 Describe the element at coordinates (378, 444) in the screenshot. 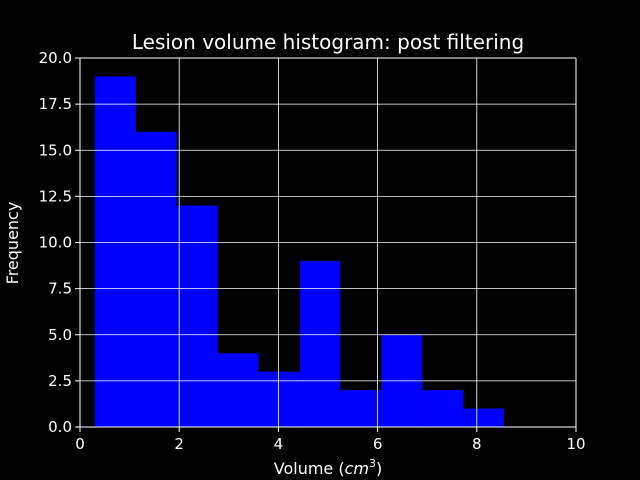

I see `x-tick-label: 6` at that location.